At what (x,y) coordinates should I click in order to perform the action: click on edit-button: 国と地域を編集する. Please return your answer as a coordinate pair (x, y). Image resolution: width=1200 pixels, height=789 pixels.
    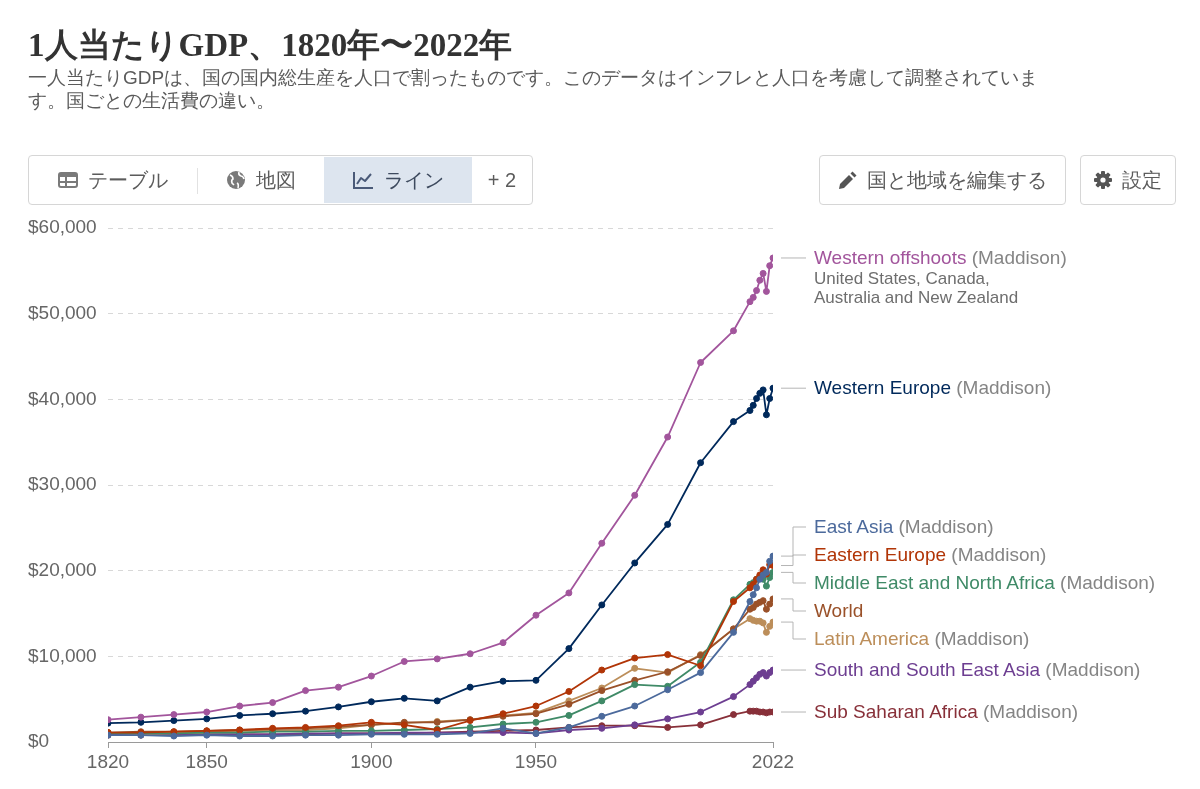
    Looking at the image, I should click on (942, 180).